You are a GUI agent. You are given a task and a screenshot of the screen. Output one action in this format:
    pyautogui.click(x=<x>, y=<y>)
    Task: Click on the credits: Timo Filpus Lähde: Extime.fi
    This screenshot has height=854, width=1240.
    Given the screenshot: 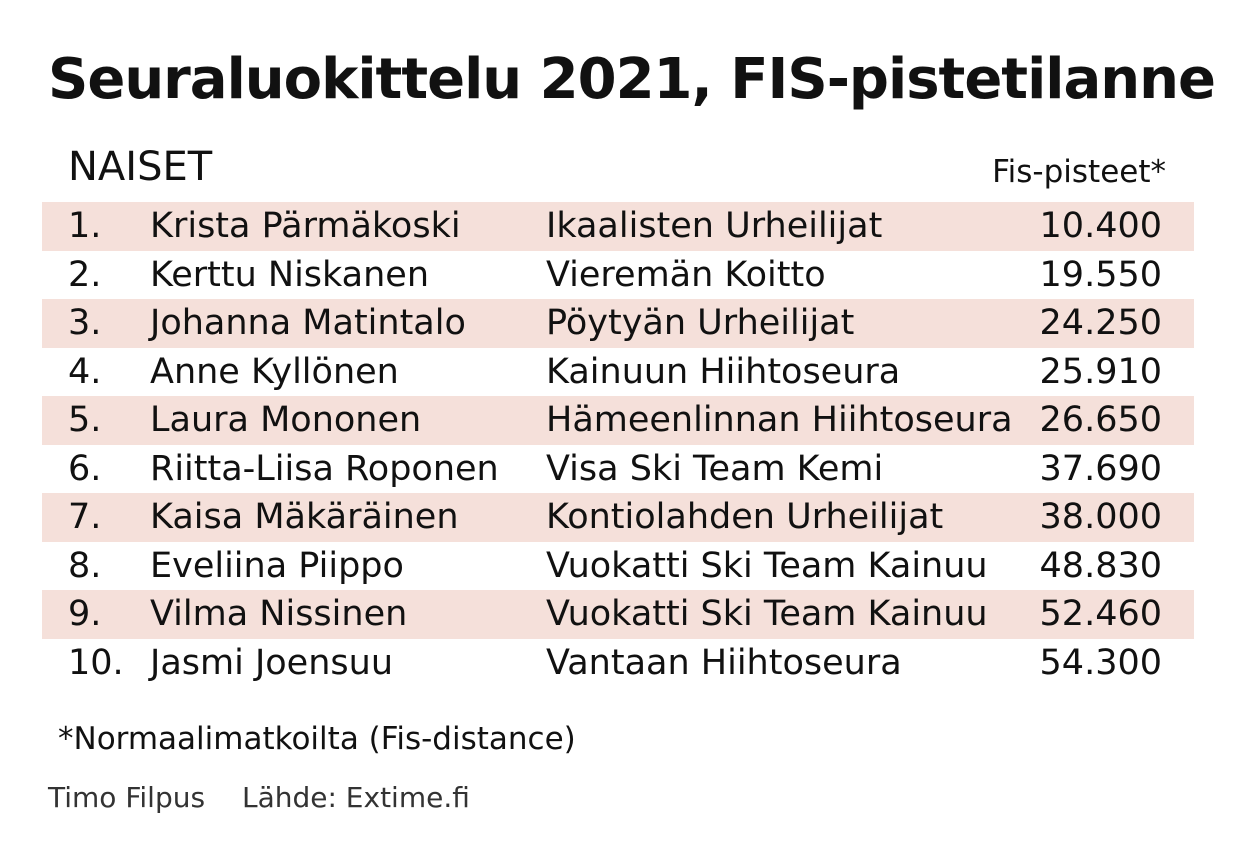 What is the action you would take?
    pyautogui.click(x=259, y=798)
    